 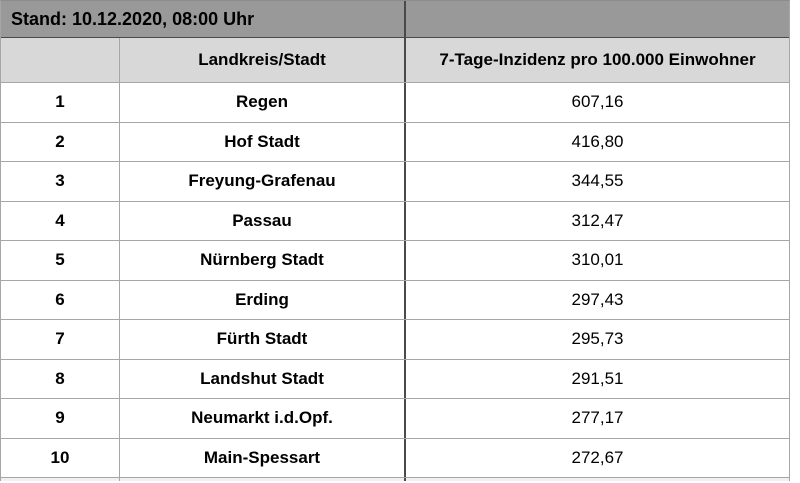 I want to click on table-row: 4 Passau 312,47, so click(x=395, y=221).